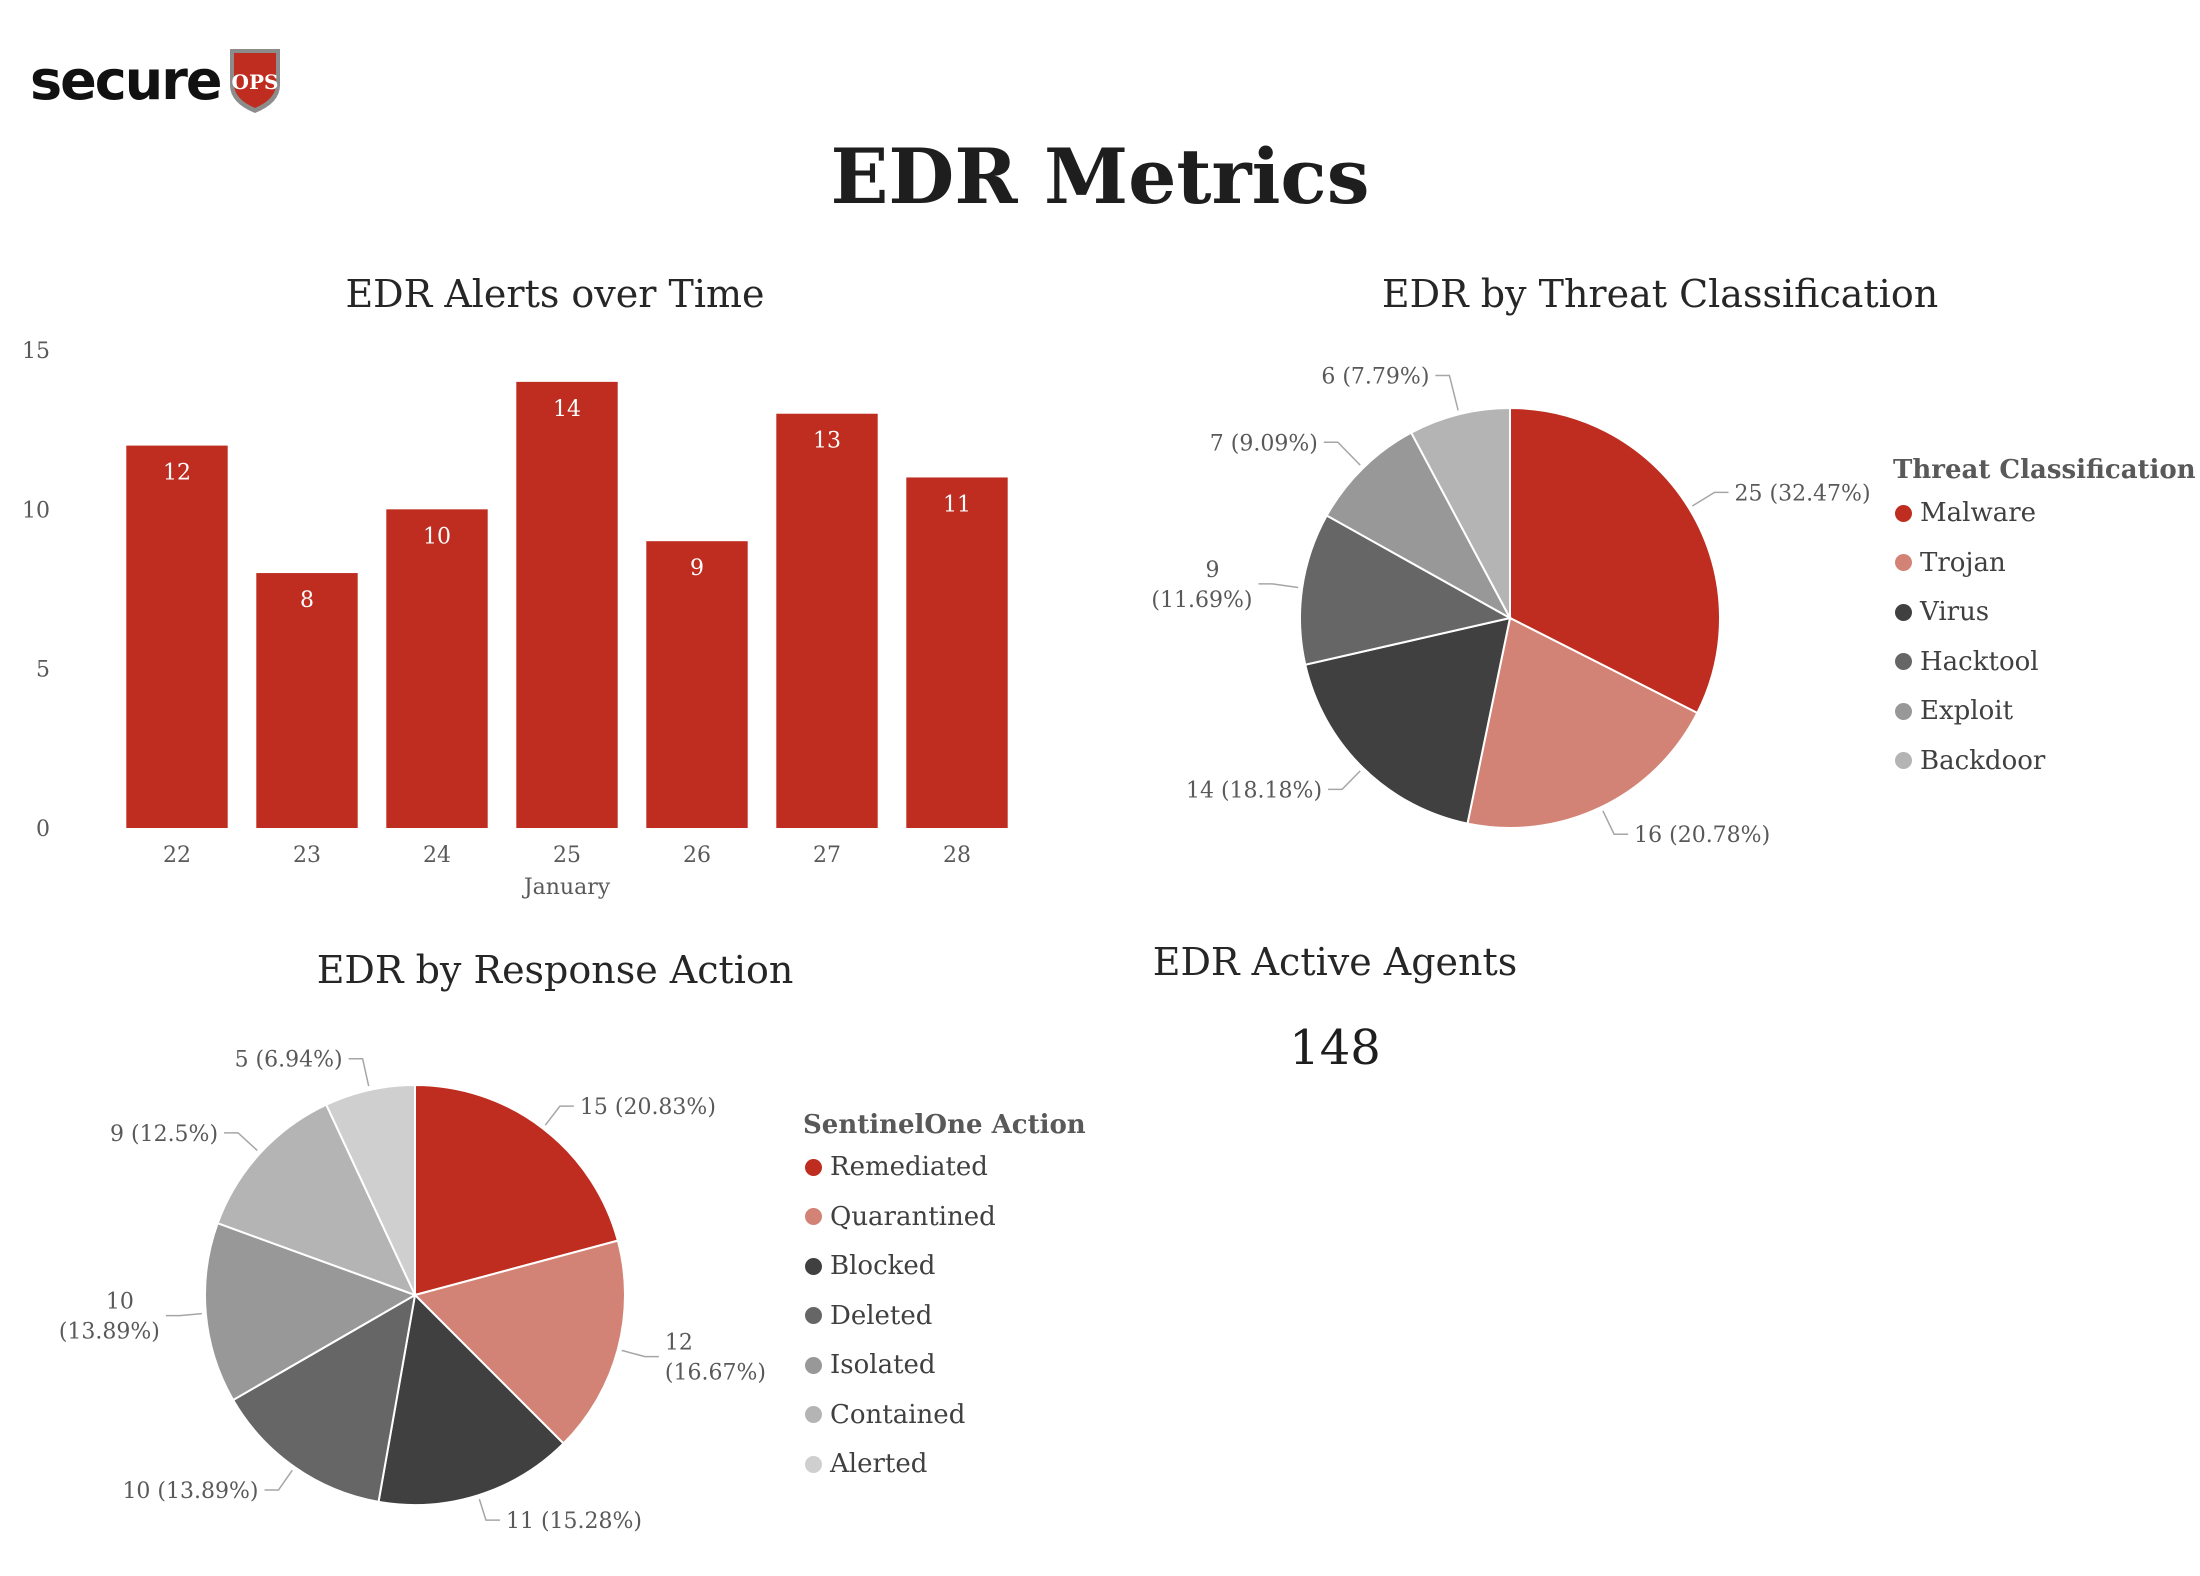 This screenshot has width=2200, height=1576. Describe the element at coordinates (2044, 470) in the screenshot. I see `threat-legend-title: Threat Classification` at that location.